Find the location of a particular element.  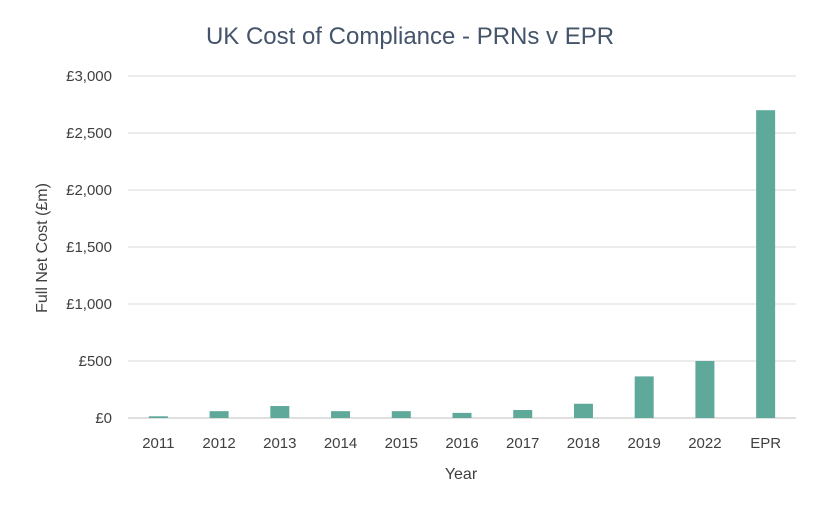

bar-2019 is located at coordinates (644, 397).